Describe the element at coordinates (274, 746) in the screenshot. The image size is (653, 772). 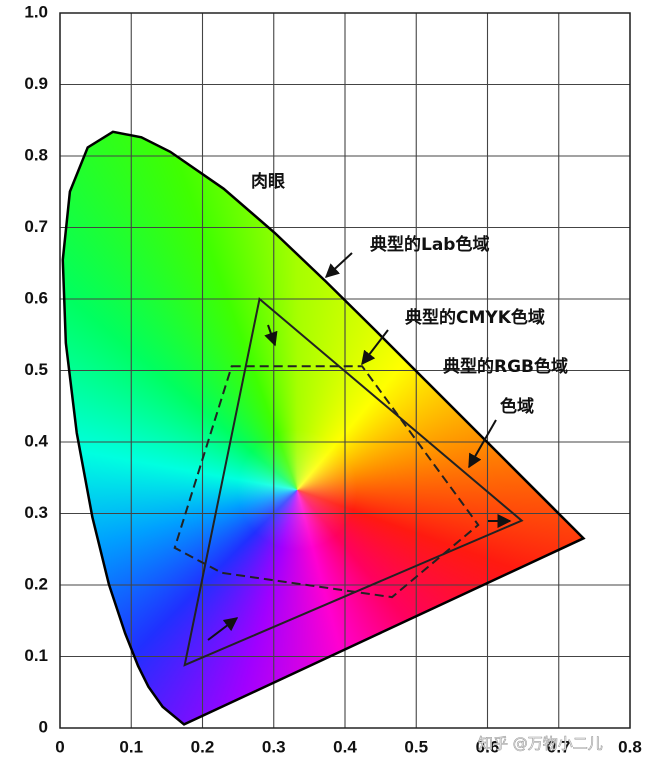
I see `x-tick-label: 0.3` at that location.